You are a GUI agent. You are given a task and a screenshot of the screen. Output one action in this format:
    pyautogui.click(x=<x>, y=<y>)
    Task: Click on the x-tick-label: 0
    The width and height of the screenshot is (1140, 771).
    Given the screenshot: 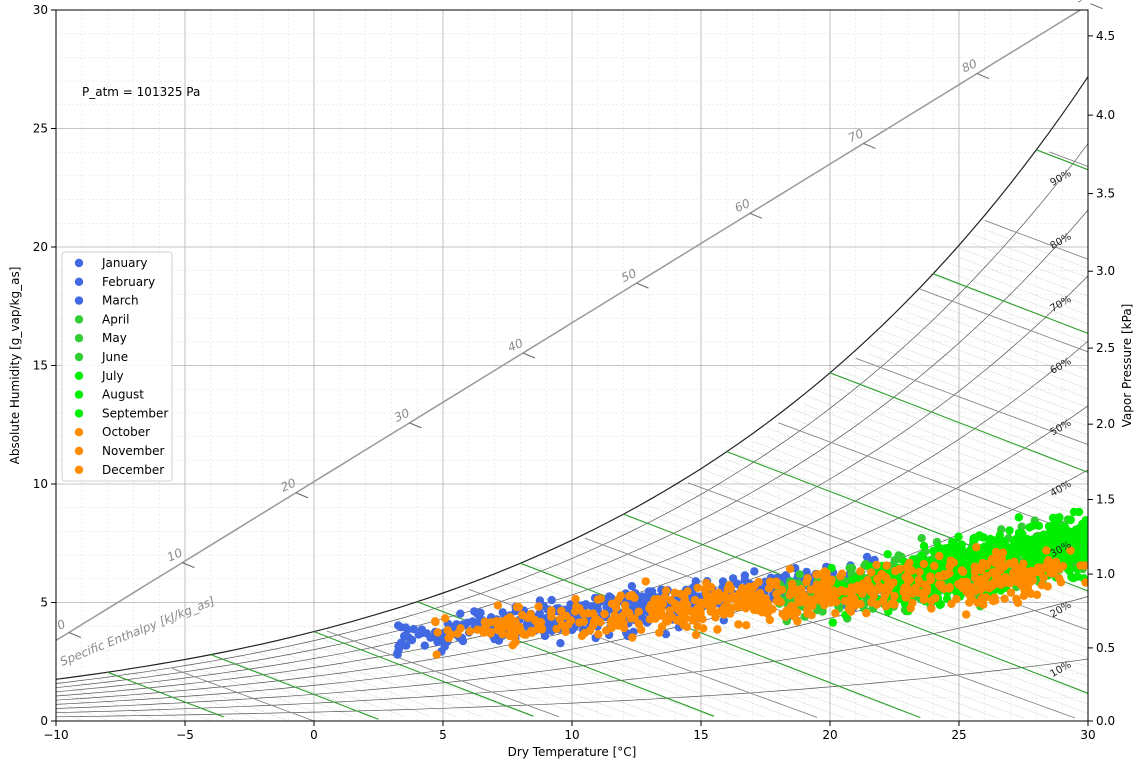 What is the action you would take?
    pyautogui.click(x=314, y=735)
    